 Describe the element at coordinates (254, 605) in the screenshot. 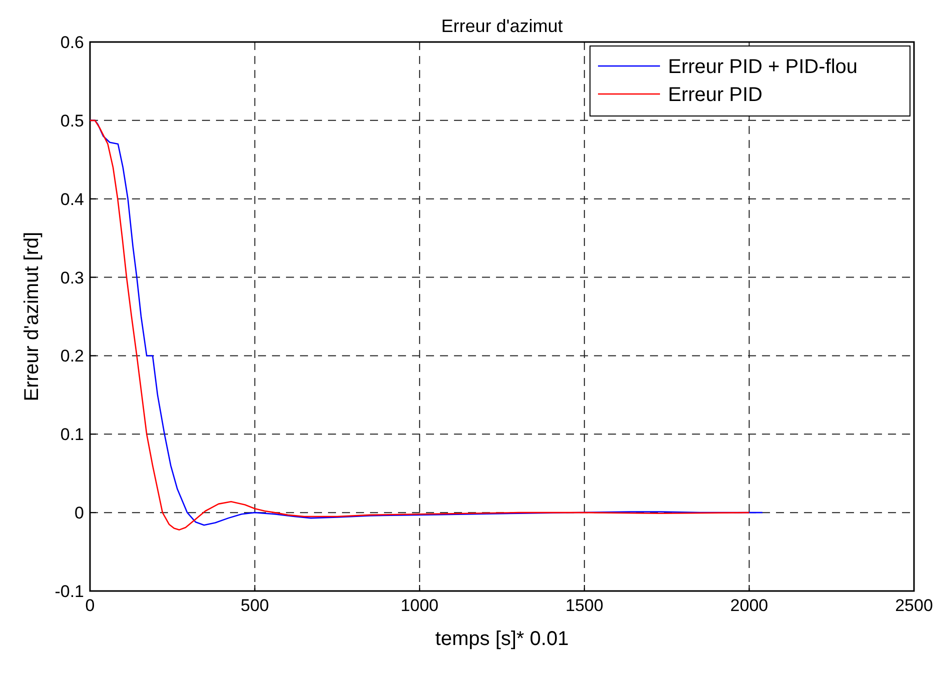

I see `x-tick-label: 500` at that location.